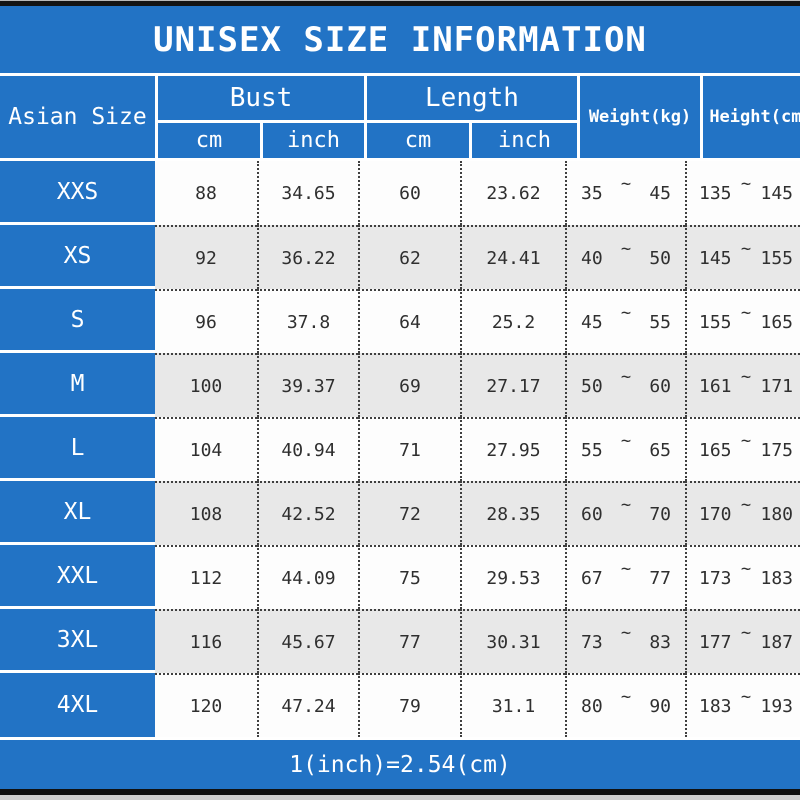 This screenshot has height=800, width=800. I want to click on length-inch-value: 31.1, so click(512, 705).